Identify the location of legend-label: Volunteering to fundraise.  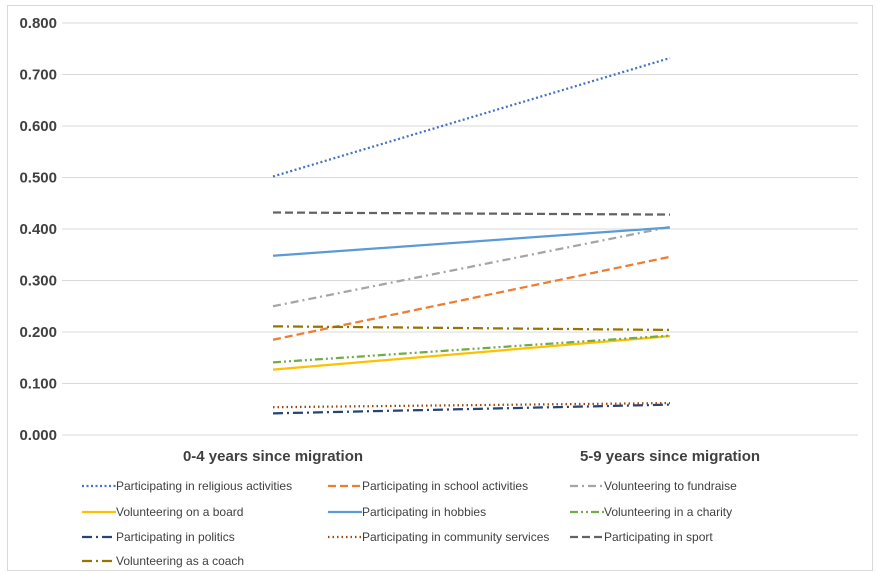
(670, 486).